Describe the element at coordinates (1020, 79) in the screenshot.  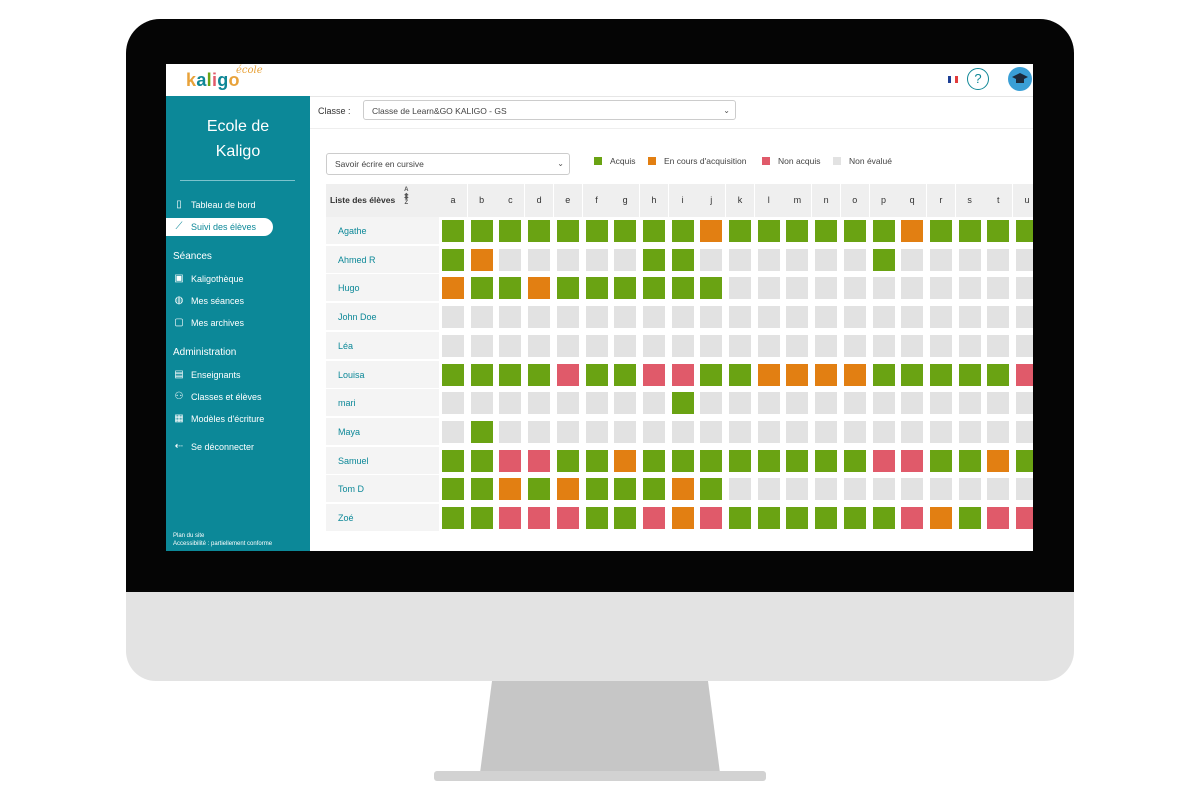
I see `graduation-cap-icon` at that location.